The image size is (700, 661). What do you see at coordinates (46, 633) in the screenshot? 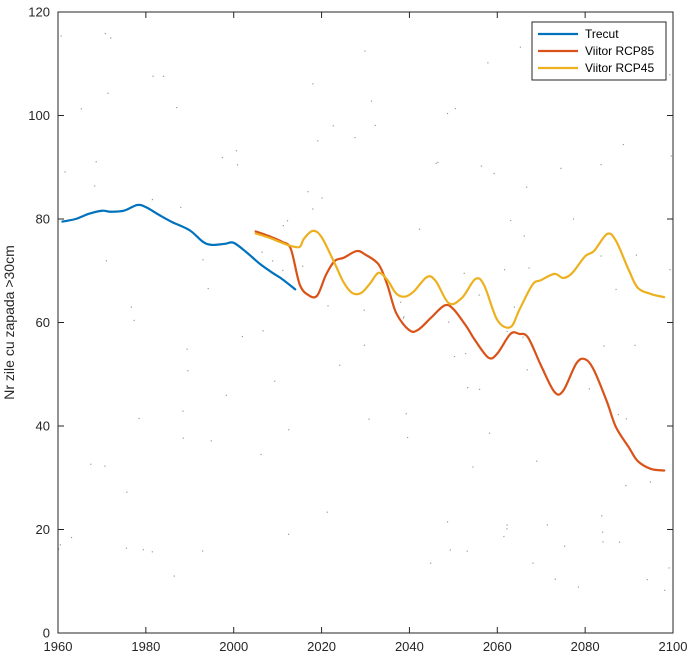
I see `y-tick-label: 0` at bounding box center [46, 633].